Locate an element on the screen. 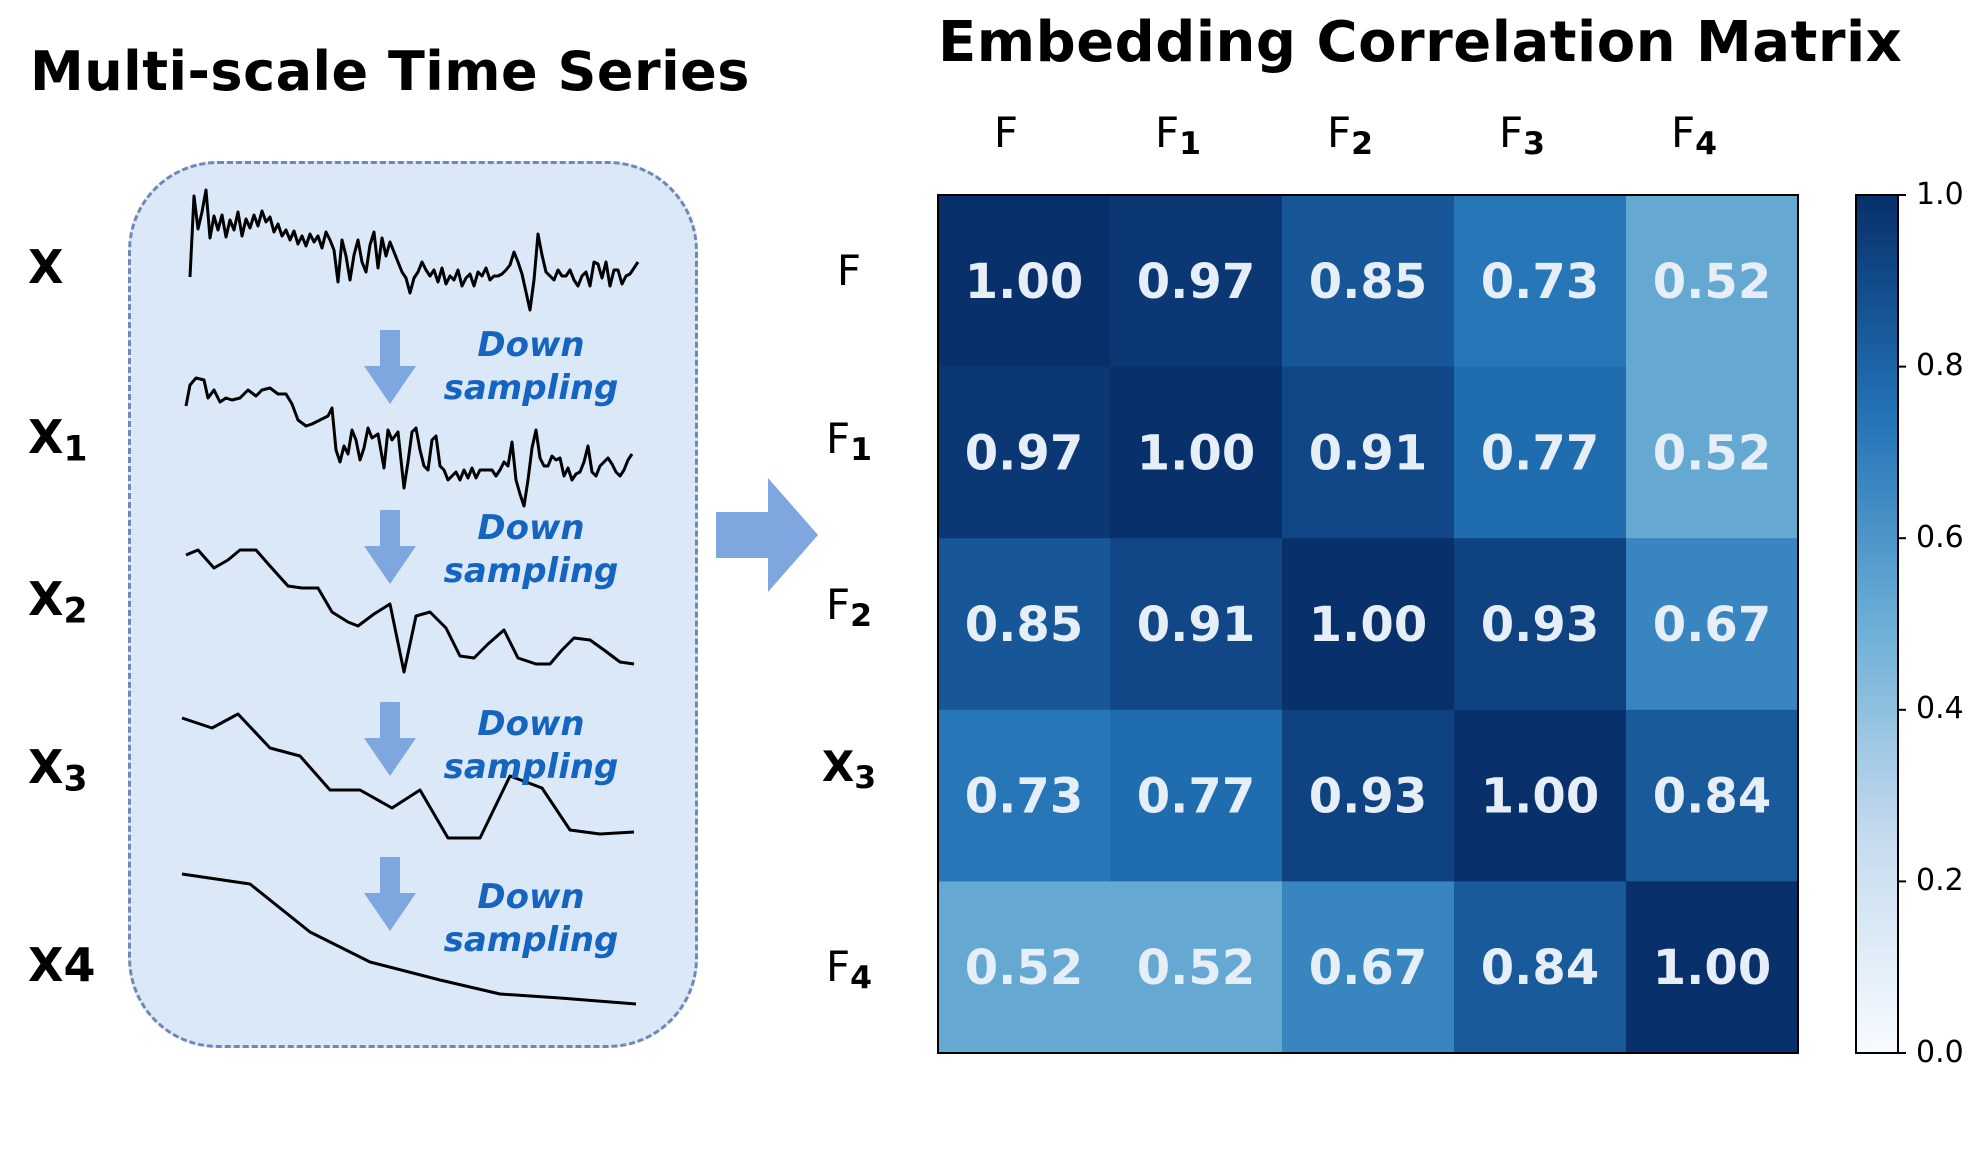 This screenshot has width=1980, height=1168. right-arrow-icon is located at coordinates (767, 535).